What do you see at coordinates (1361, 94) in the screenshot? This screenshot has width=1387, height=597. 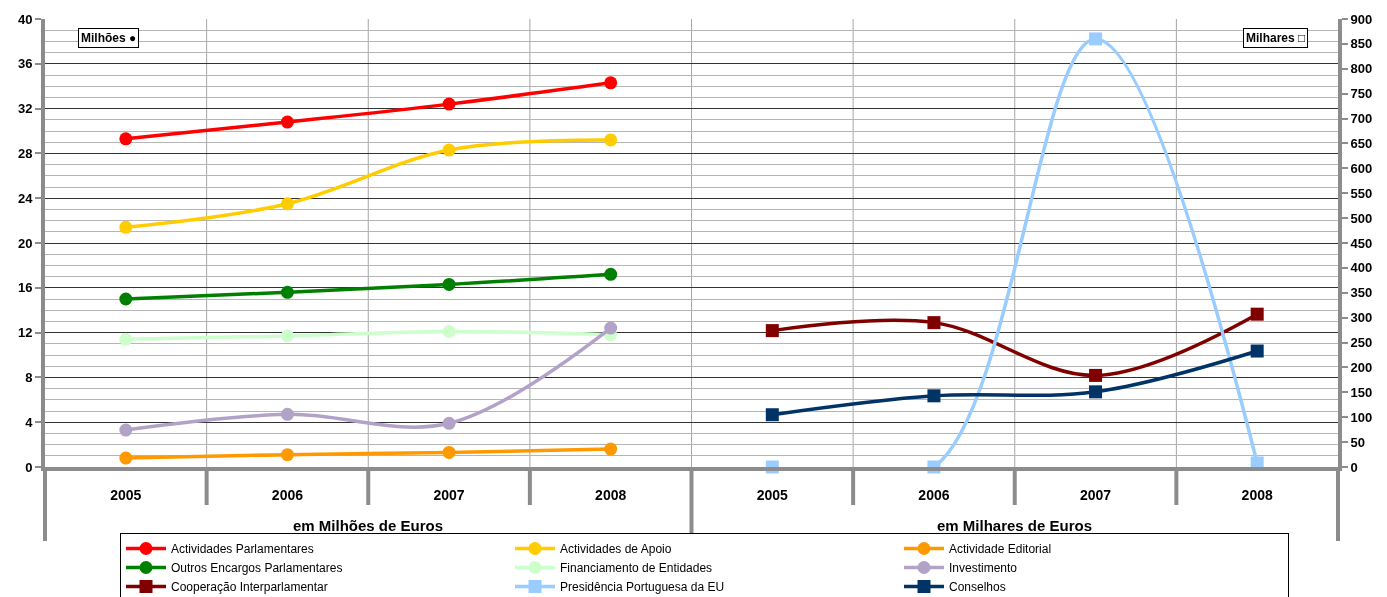 I see `y2-tick-label: 750` at bounding box center [1361, 94].